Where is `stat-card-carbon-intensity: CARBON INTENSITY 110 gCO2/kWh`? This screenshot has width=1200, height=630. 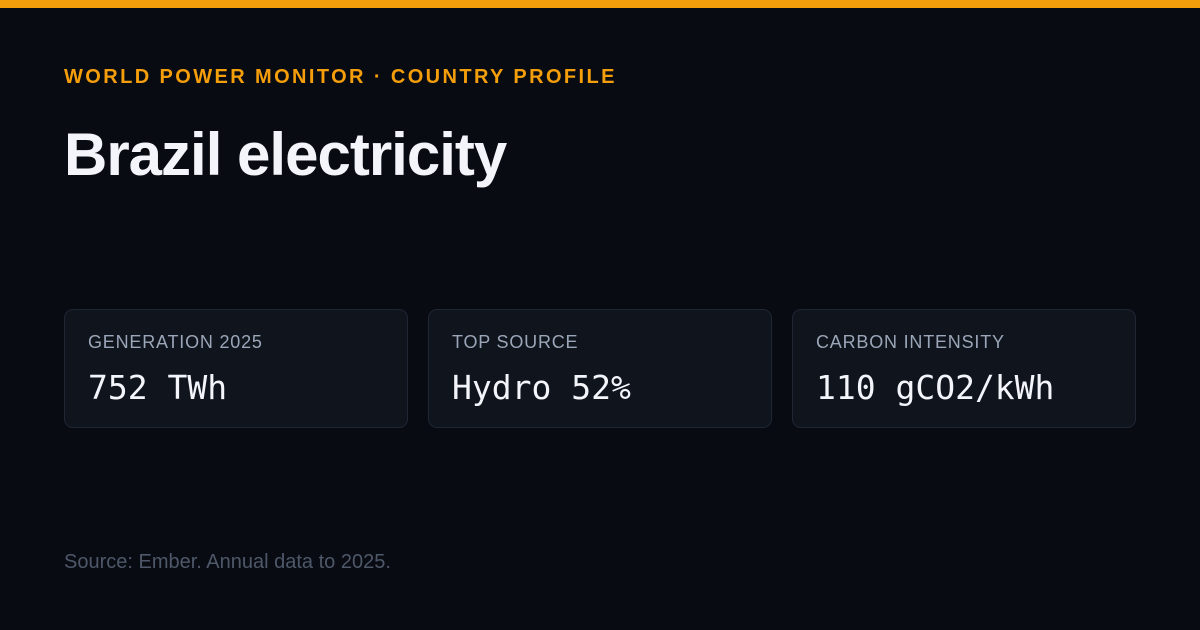 stat-card-carbon-intensity: CARBON INTENSITY 110 gCO2/kWh is located at coordinates (964, 368).